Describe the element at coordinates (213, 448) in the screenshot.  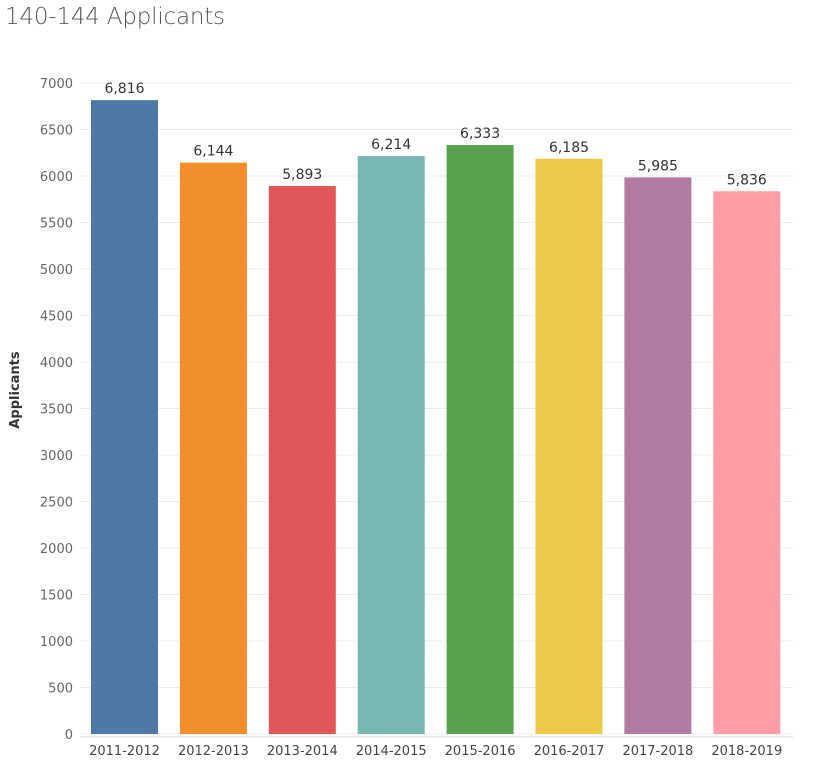
I see `bar-2012-2013` at that location.